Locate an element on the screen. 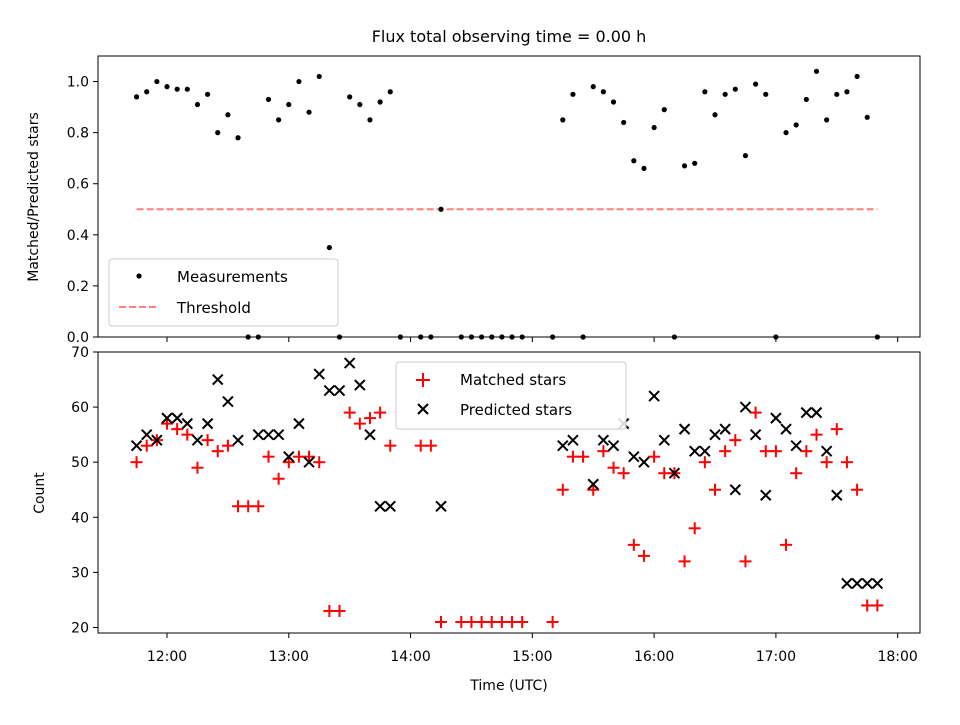 The image size is (960, 725). legend-predicted-label: Predicted stars is located at coordinates (516, 410).